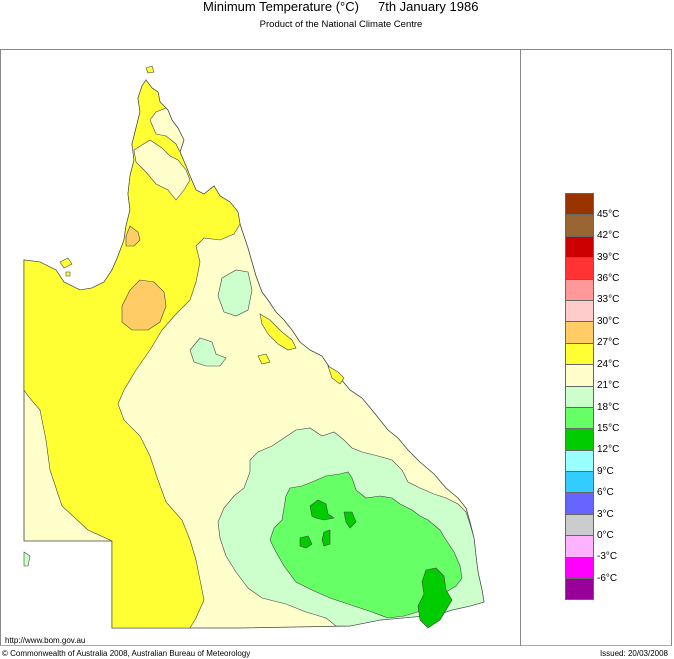  What do you see at coordinates (608, 364) in the screenshot?
I see `legend-label: 24°C` at bounding box center [608, 364].